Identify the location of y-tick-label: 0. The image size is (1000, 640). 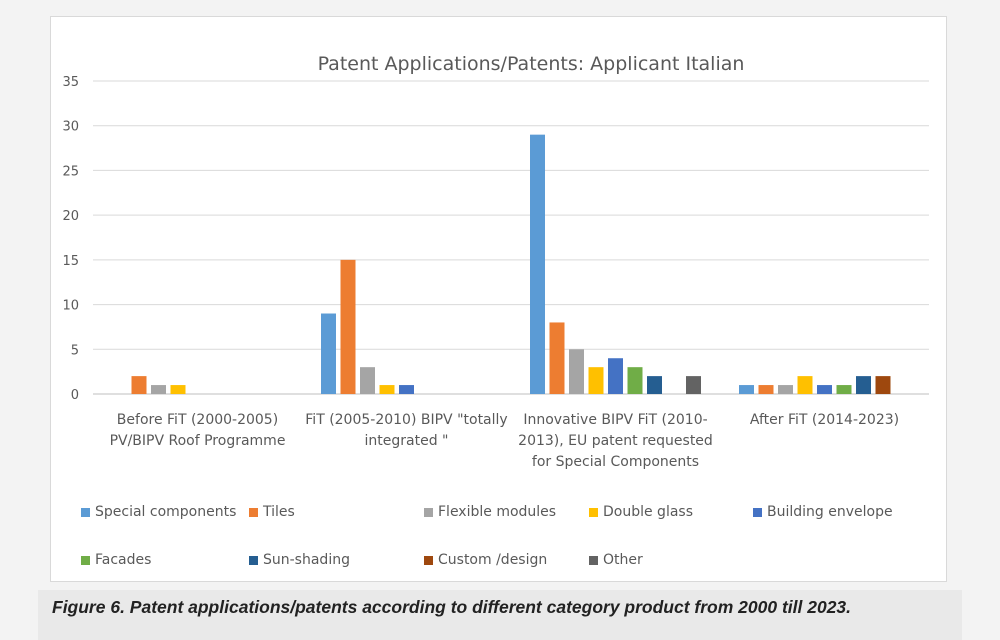
(75, 395).